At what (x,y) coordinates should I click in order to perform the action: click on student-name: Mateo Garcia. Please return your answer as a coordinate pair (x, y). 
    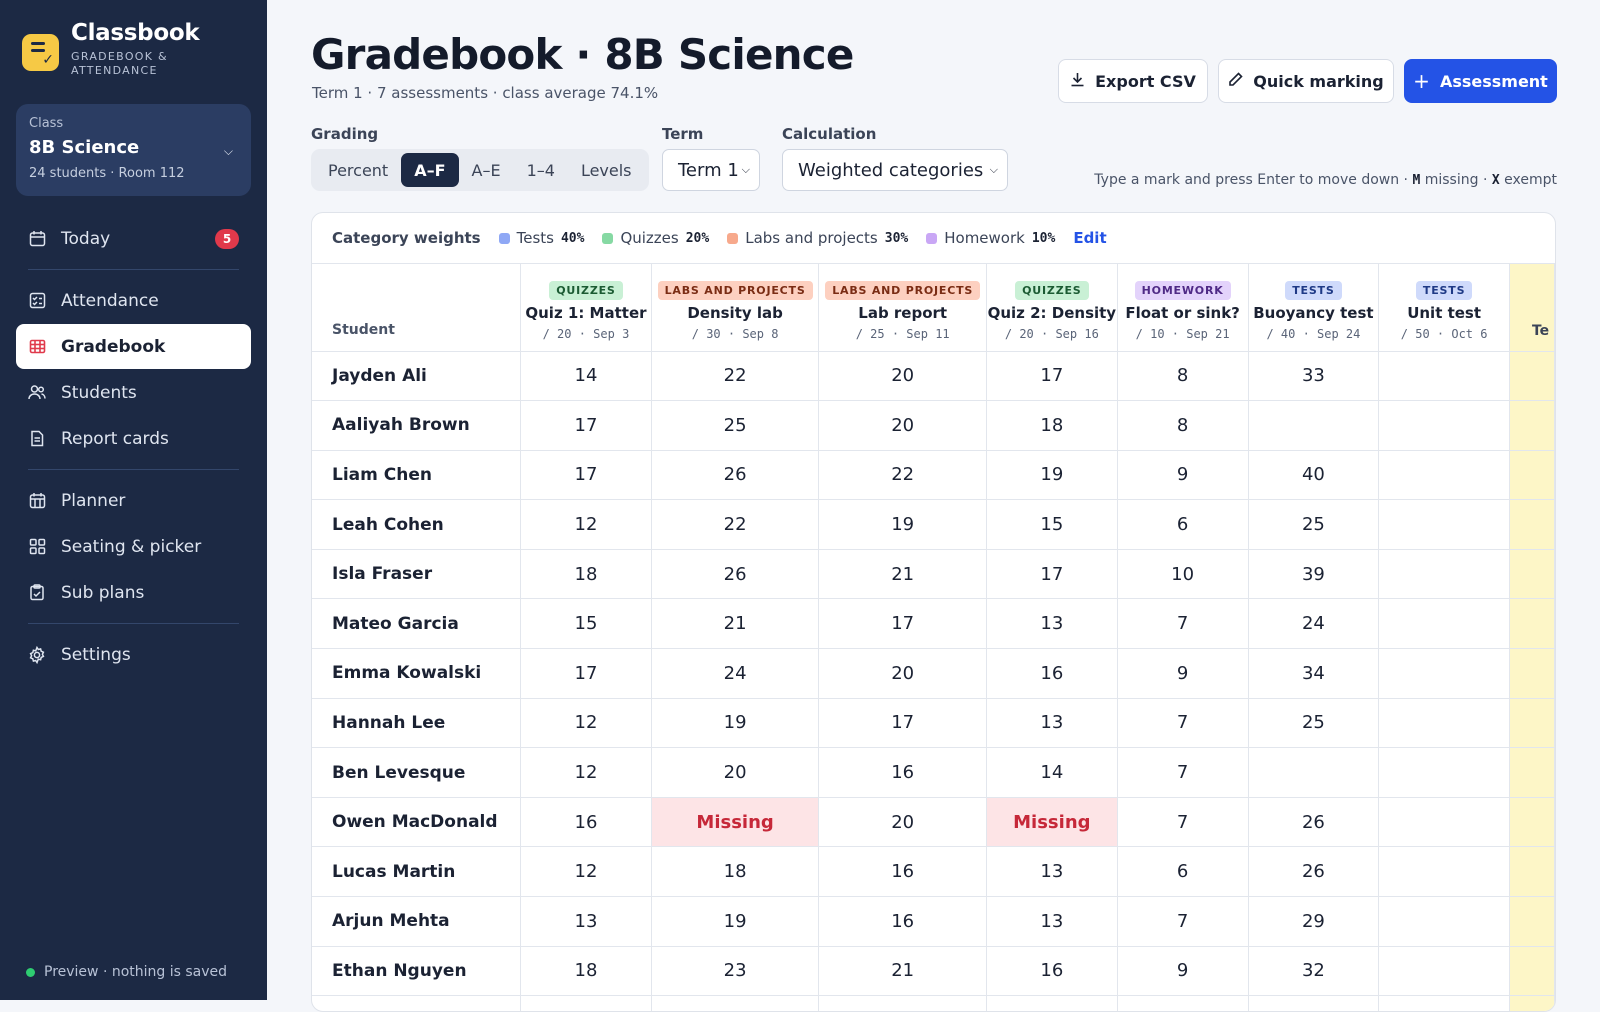
    Looking at the image, I should click on (417, 624).